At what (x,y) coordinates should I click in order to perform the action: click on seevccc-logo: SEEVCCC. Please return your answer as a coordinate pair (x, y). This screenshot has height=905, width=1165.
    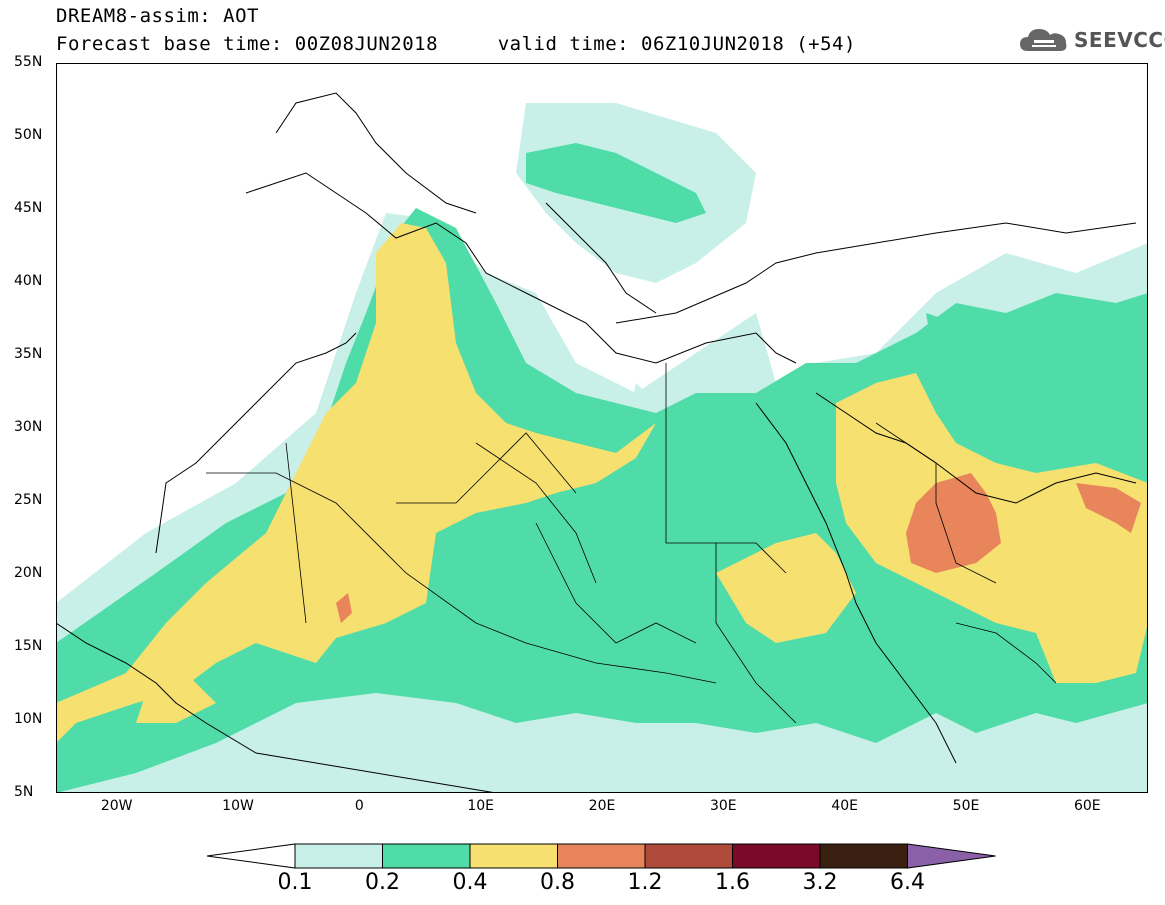
    Looking at the image, I should click on (1091, 40).